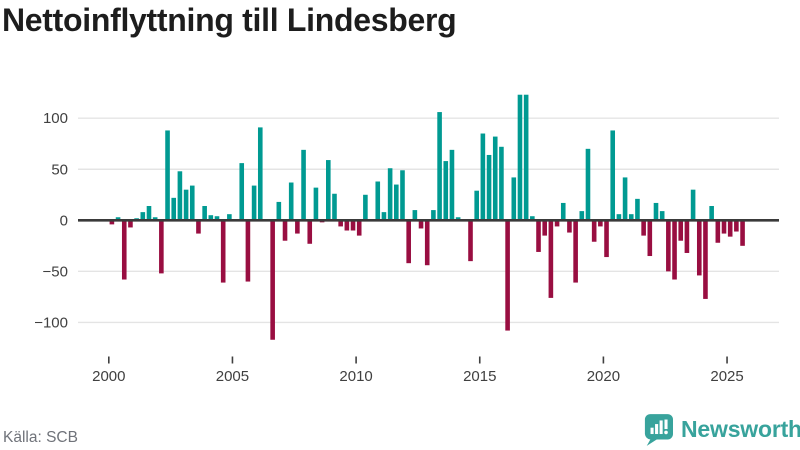 The height and width of the screenshot is (450, 800). I want to click on x-axis-tick-label: 2025, so click(726, 376).